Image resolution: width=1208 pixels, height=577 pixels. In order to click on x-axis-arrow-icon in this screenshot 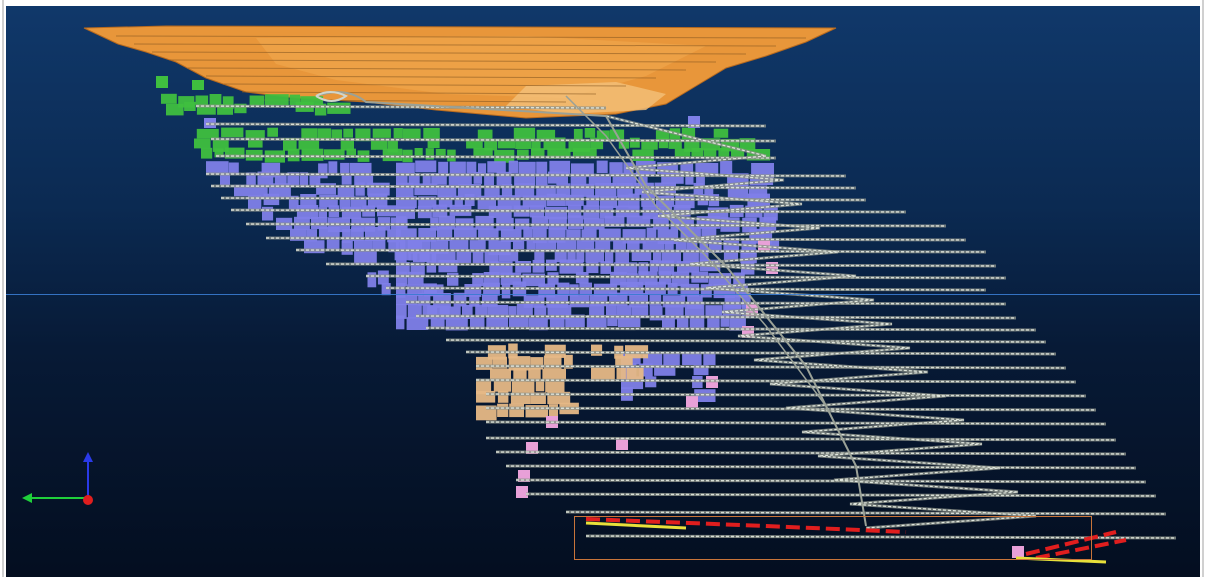, I will do `click(27, 498)`.